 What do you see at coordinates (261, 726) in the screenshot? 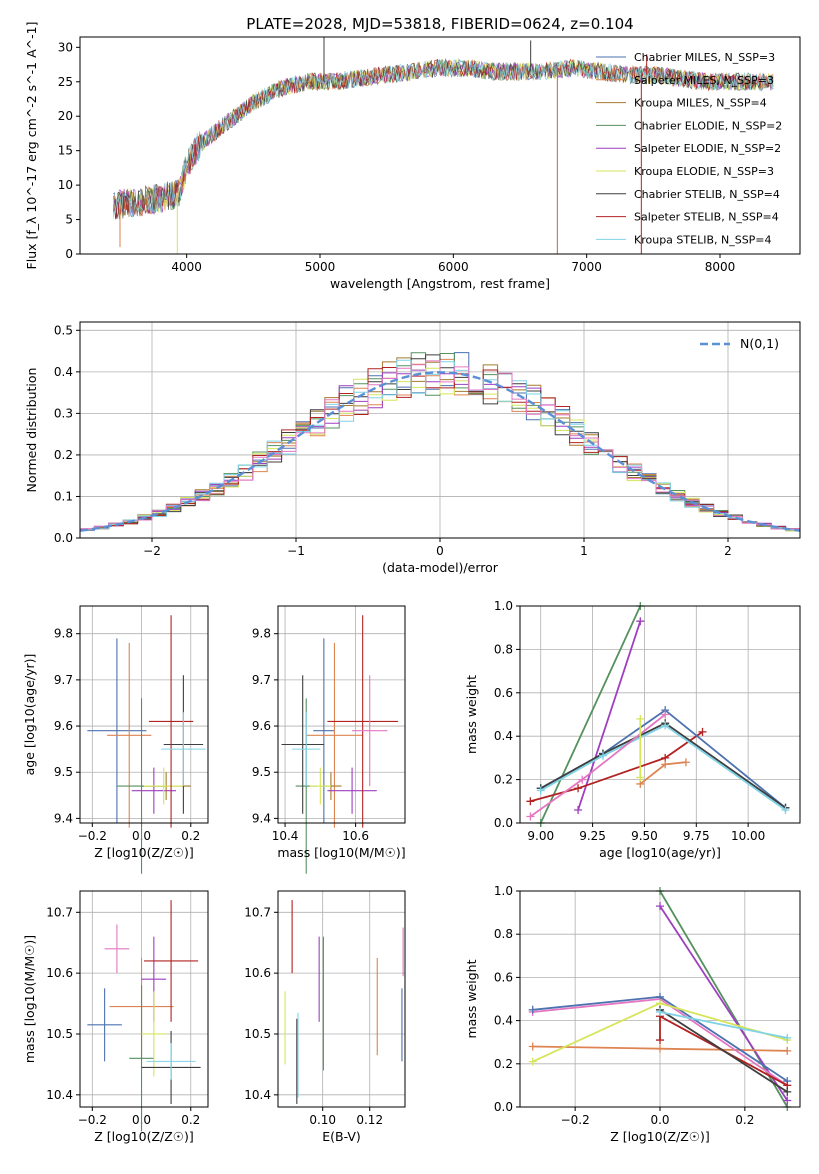
I see `y-tick-label: 9.6` at bounding box center [261, 726].